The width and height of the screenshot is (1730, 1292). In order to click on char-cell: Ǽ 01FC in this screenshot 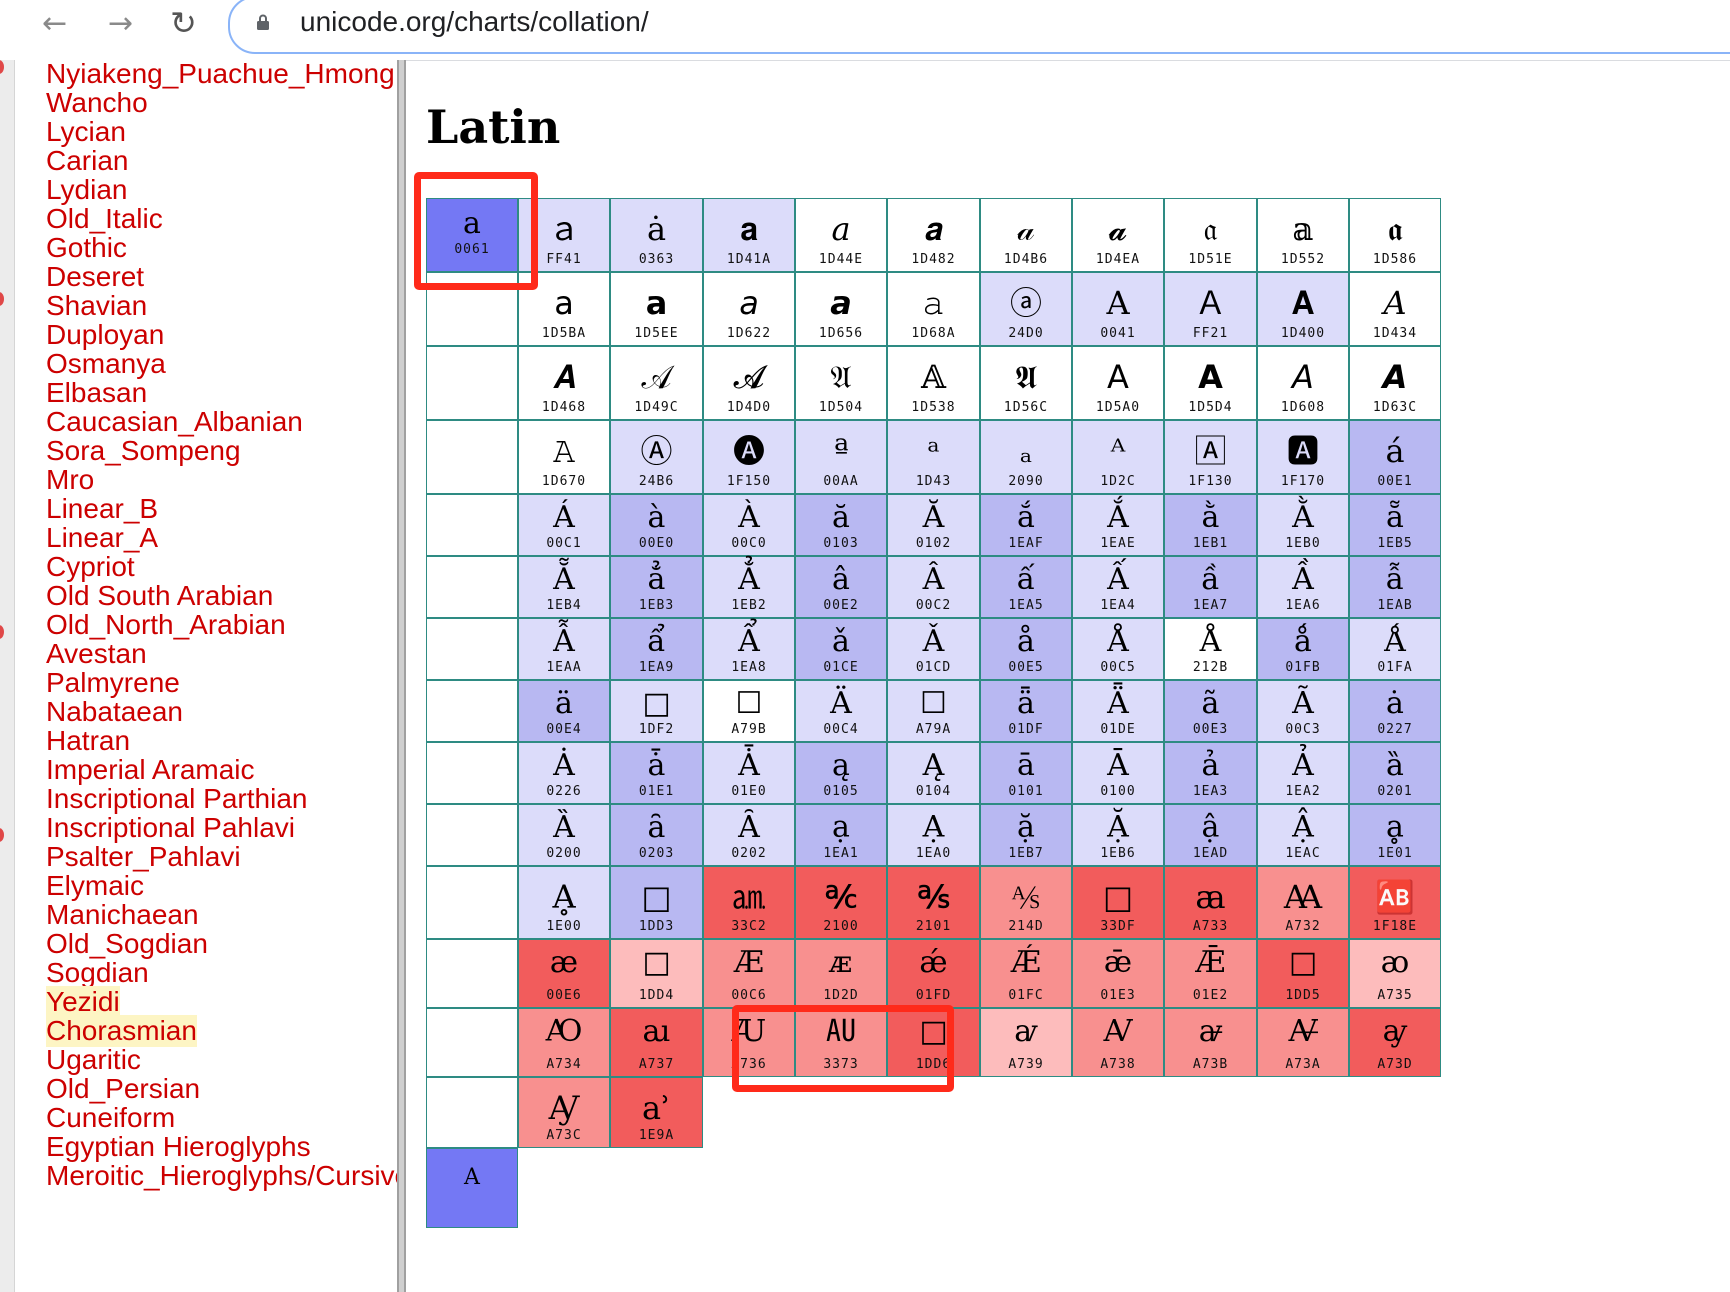, I will do `click(1026, 973)`.